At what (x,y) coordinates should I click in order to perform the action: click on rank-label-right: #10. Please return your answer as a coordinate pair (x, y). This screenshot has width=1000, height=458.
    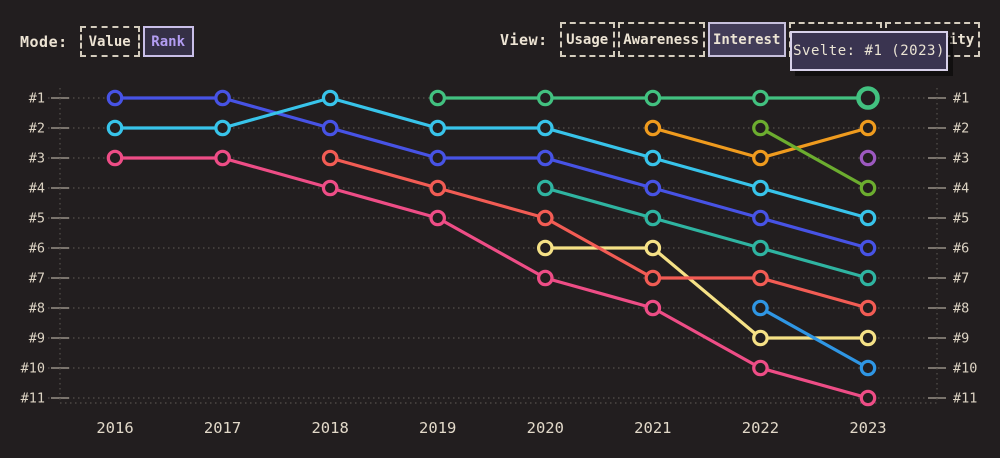
    Looking at the image, I should click on (965, 369).